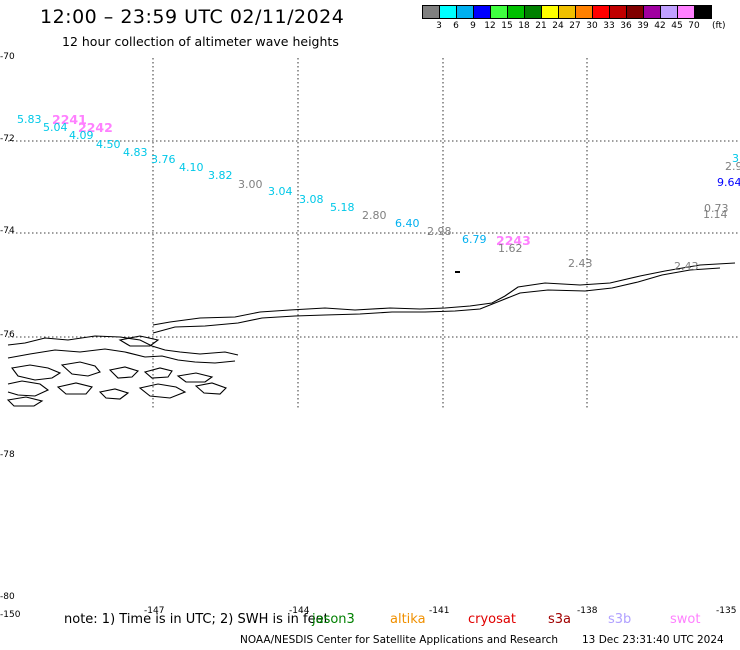 The width and height of the screenshot is (740, 650). What do you see at coordinates (558, 26) in the screenshot?
I see `scale-label: 24` at bounding box center [558, 26].